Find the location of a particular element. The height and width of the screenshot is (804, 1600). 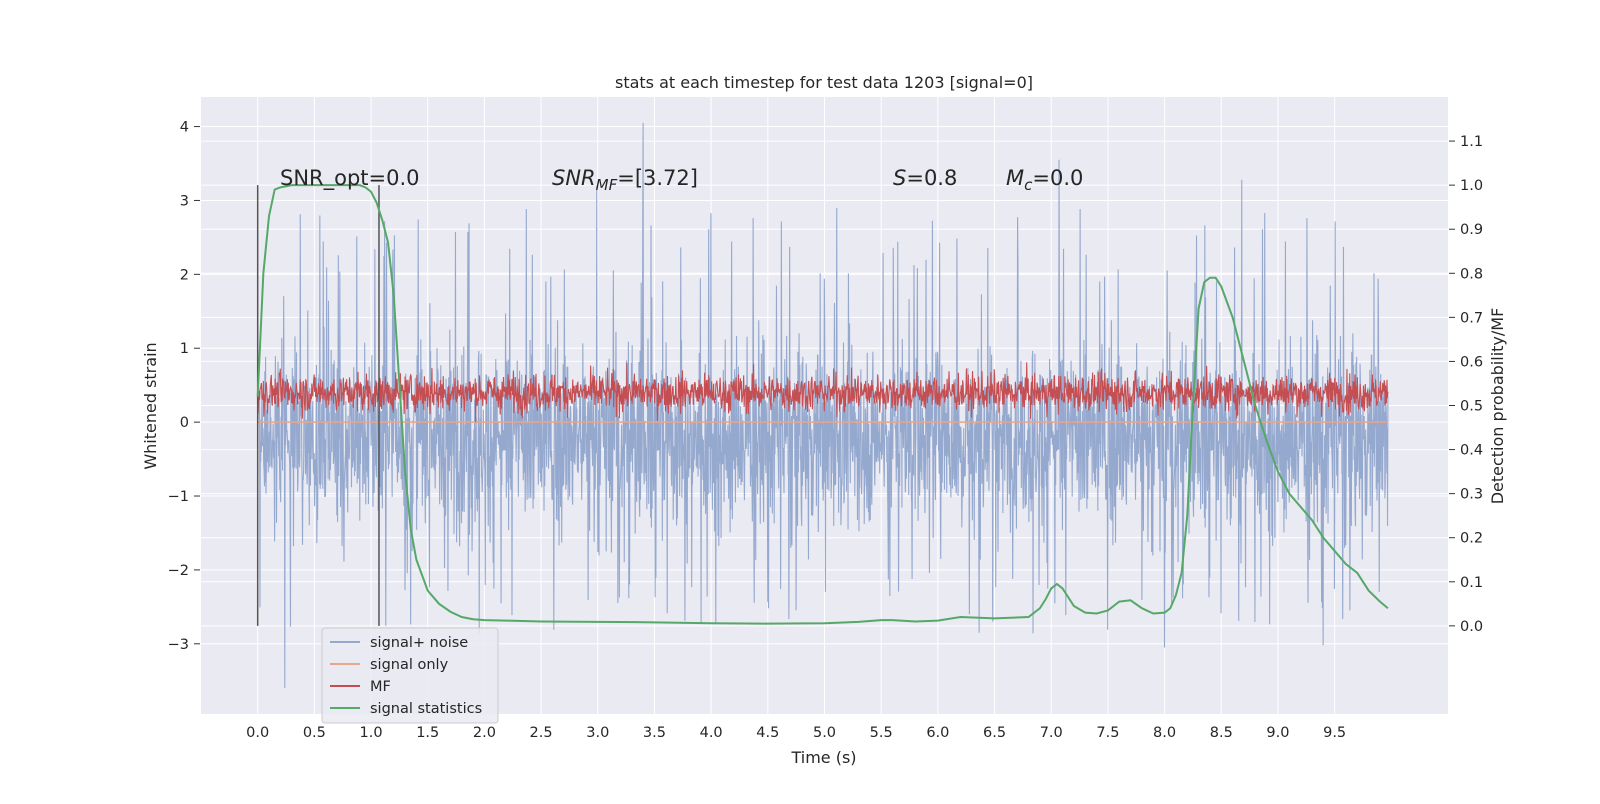

mf-series is located at coordinates (823, 392).